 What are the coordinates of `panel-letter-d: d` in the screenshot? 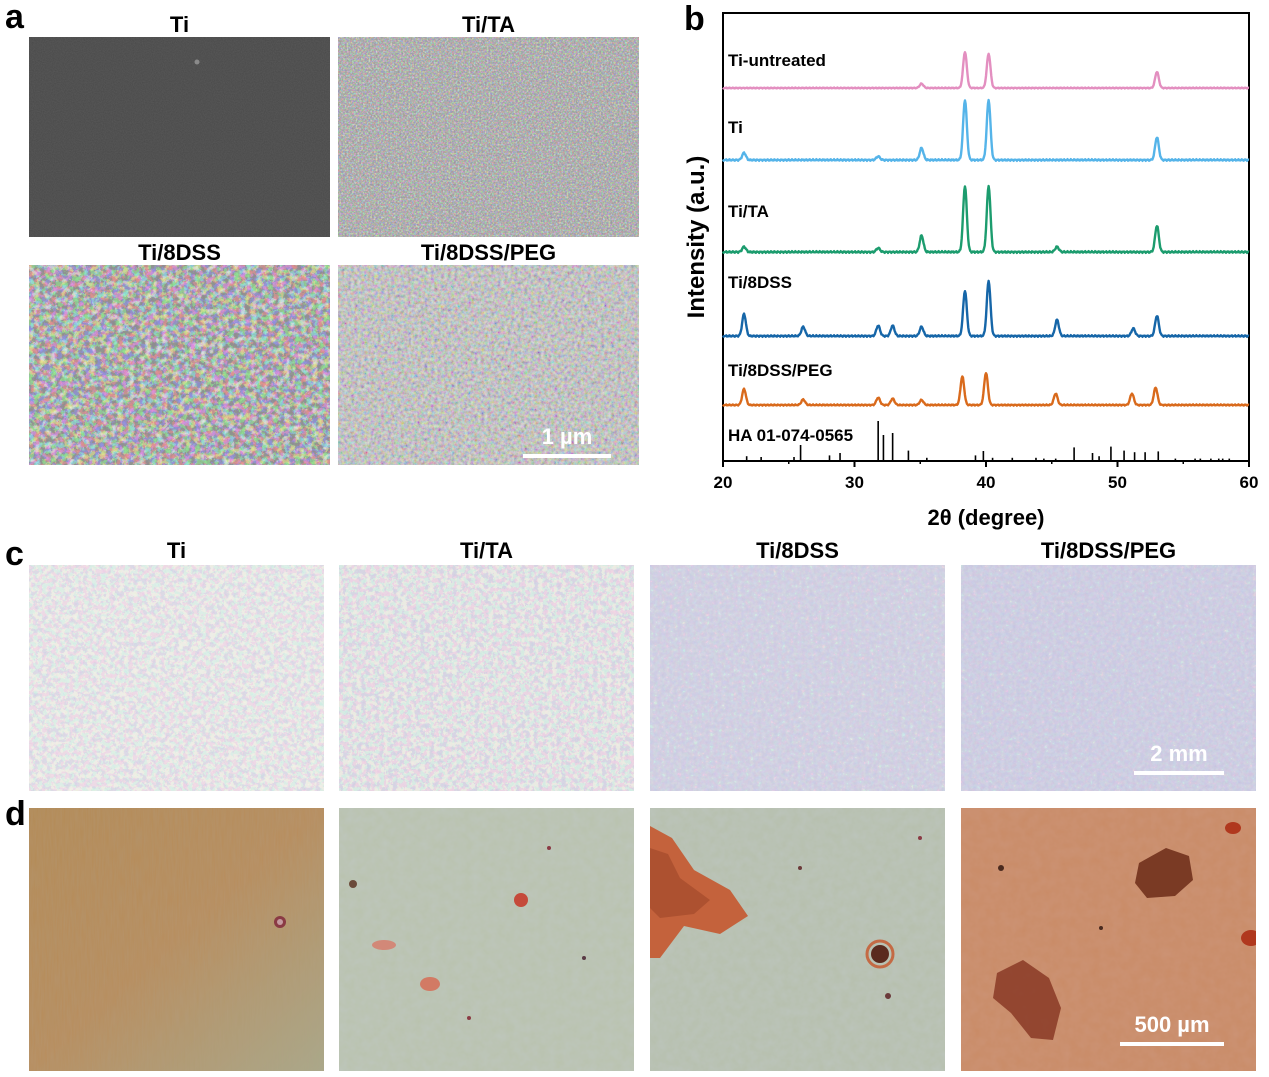 It's located at (15, 814).